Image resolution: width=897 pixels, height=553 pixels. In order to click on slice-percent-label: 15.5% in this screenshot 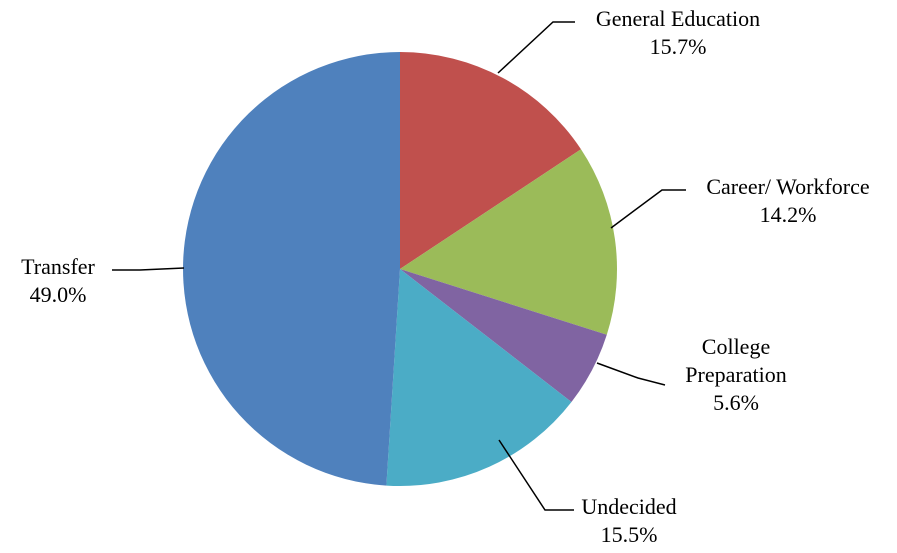, I will do `click(629, 534)`.